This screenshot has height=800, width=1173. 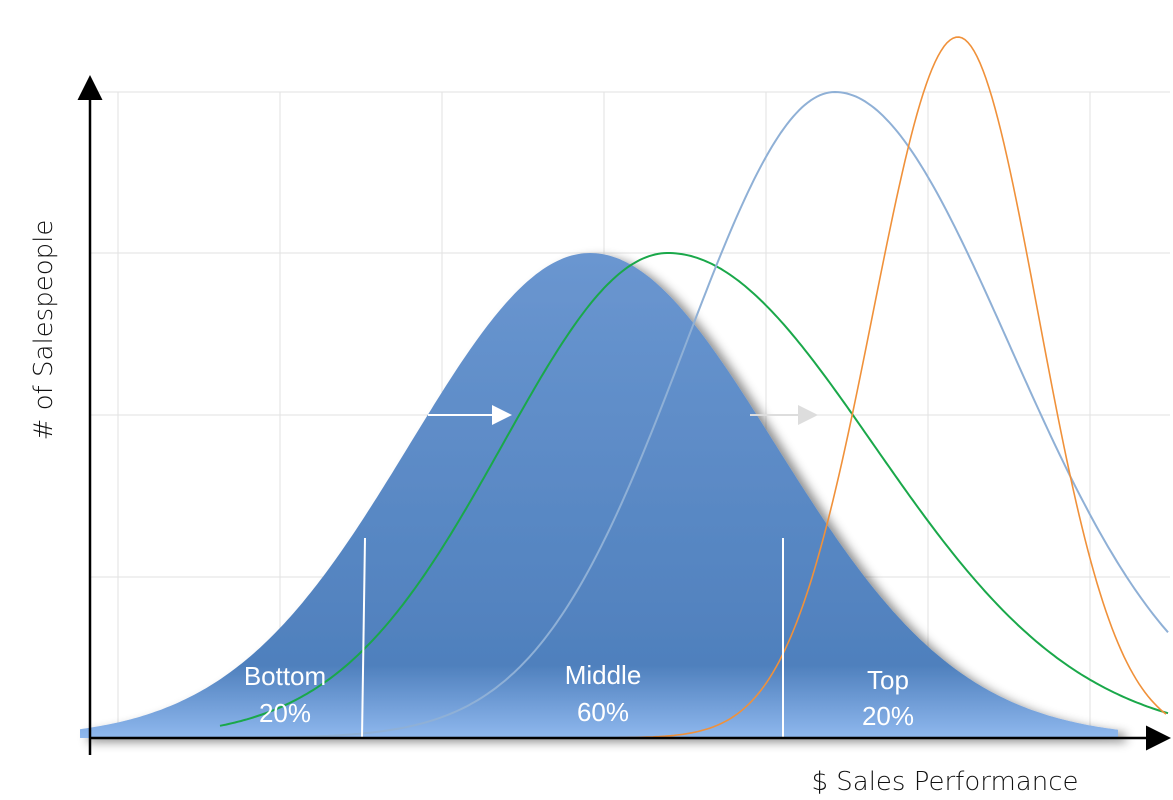 I want to click on divider, so click(x=363, y=638).